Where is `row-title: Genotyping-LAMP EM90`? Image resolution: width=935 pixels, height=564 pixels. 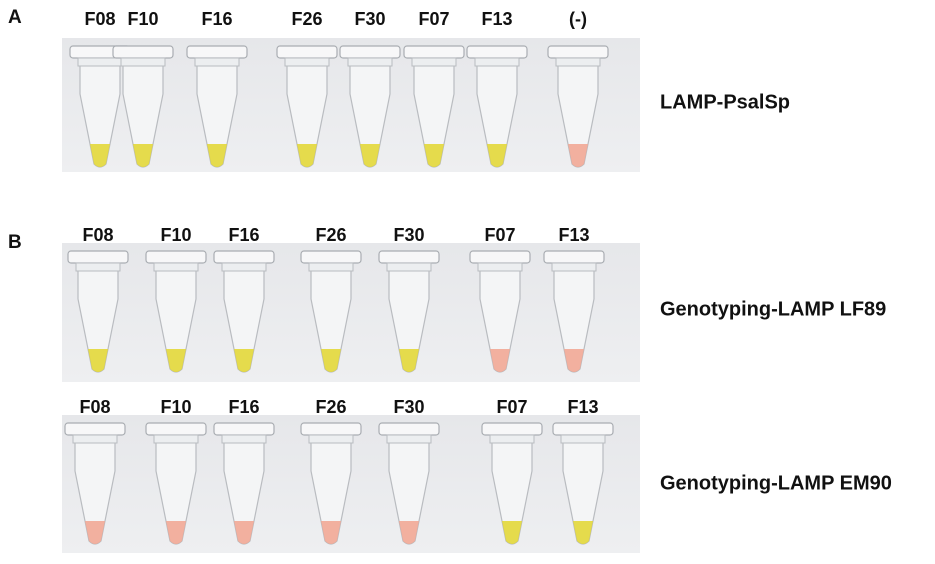 row-title: Genotyping-LAMP EM90 is located at coordinates (776, 483).